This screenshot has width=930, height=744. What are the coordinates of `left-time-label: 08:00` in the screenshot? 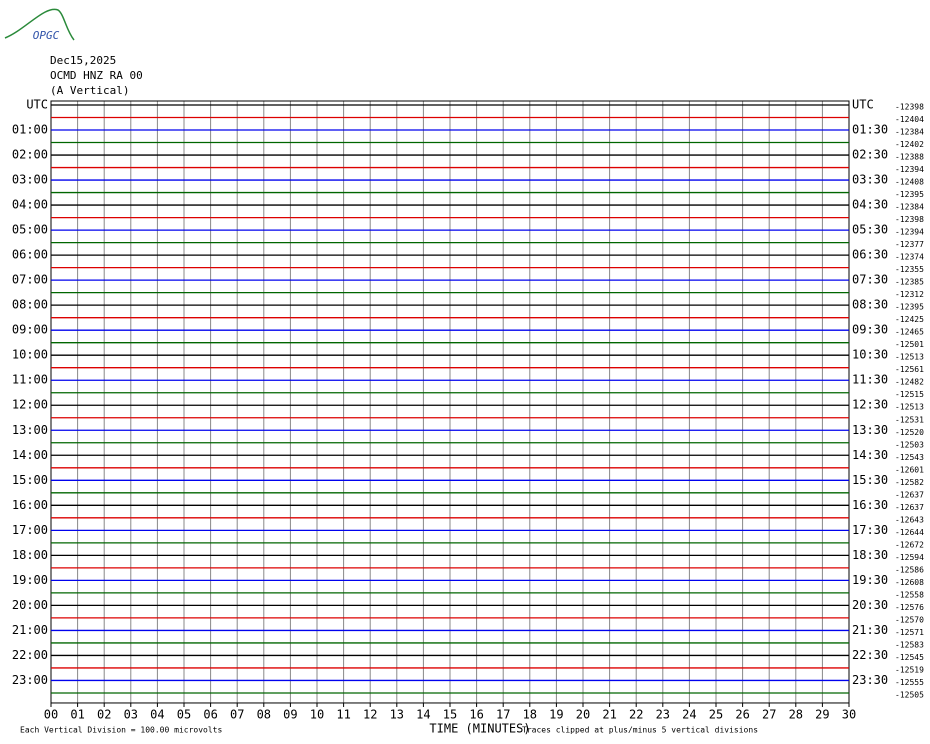 It's located at (30, 305).